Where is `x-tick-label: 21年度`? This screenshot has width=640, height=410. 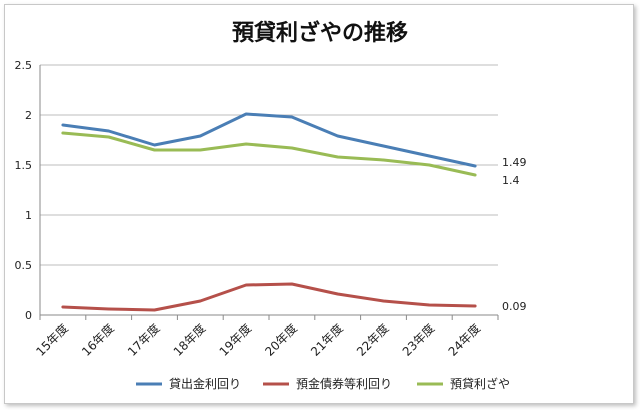
x-tick-label: 21年度 is located at coordinates (326, 340).